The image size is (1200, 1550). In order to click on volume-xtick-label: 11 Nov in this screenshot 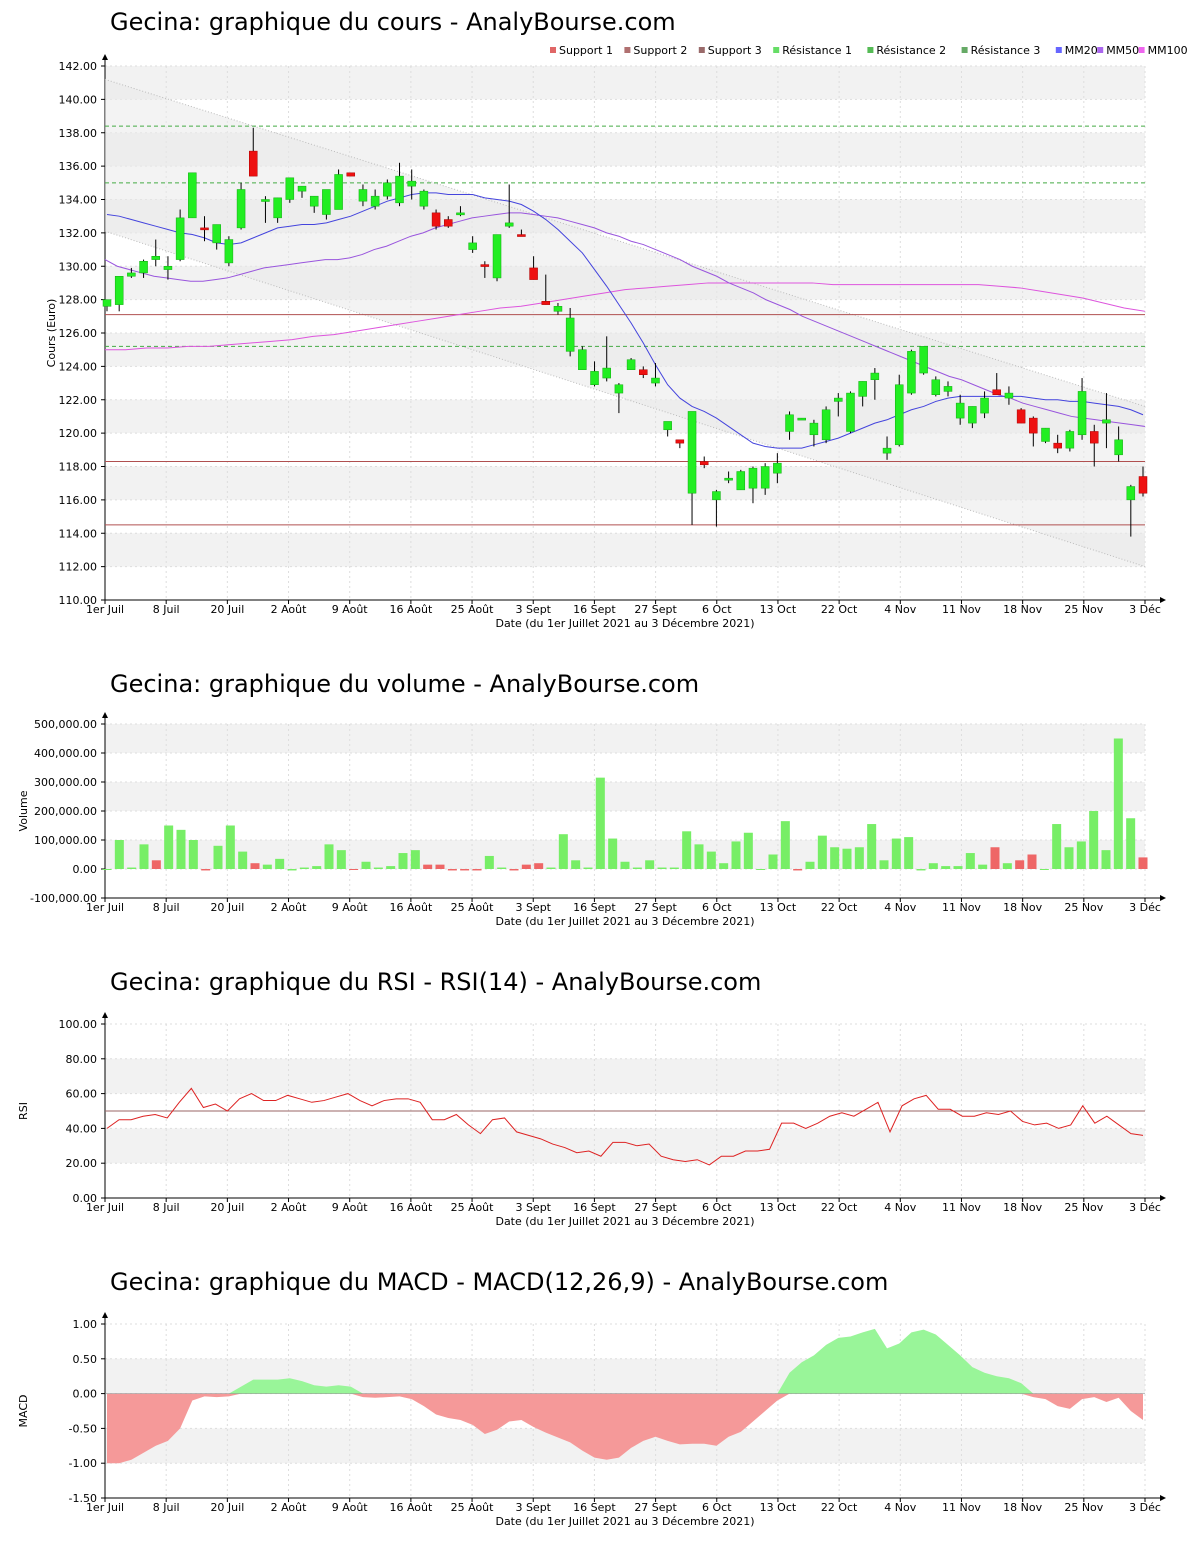, I will do `click(961, 907)`.